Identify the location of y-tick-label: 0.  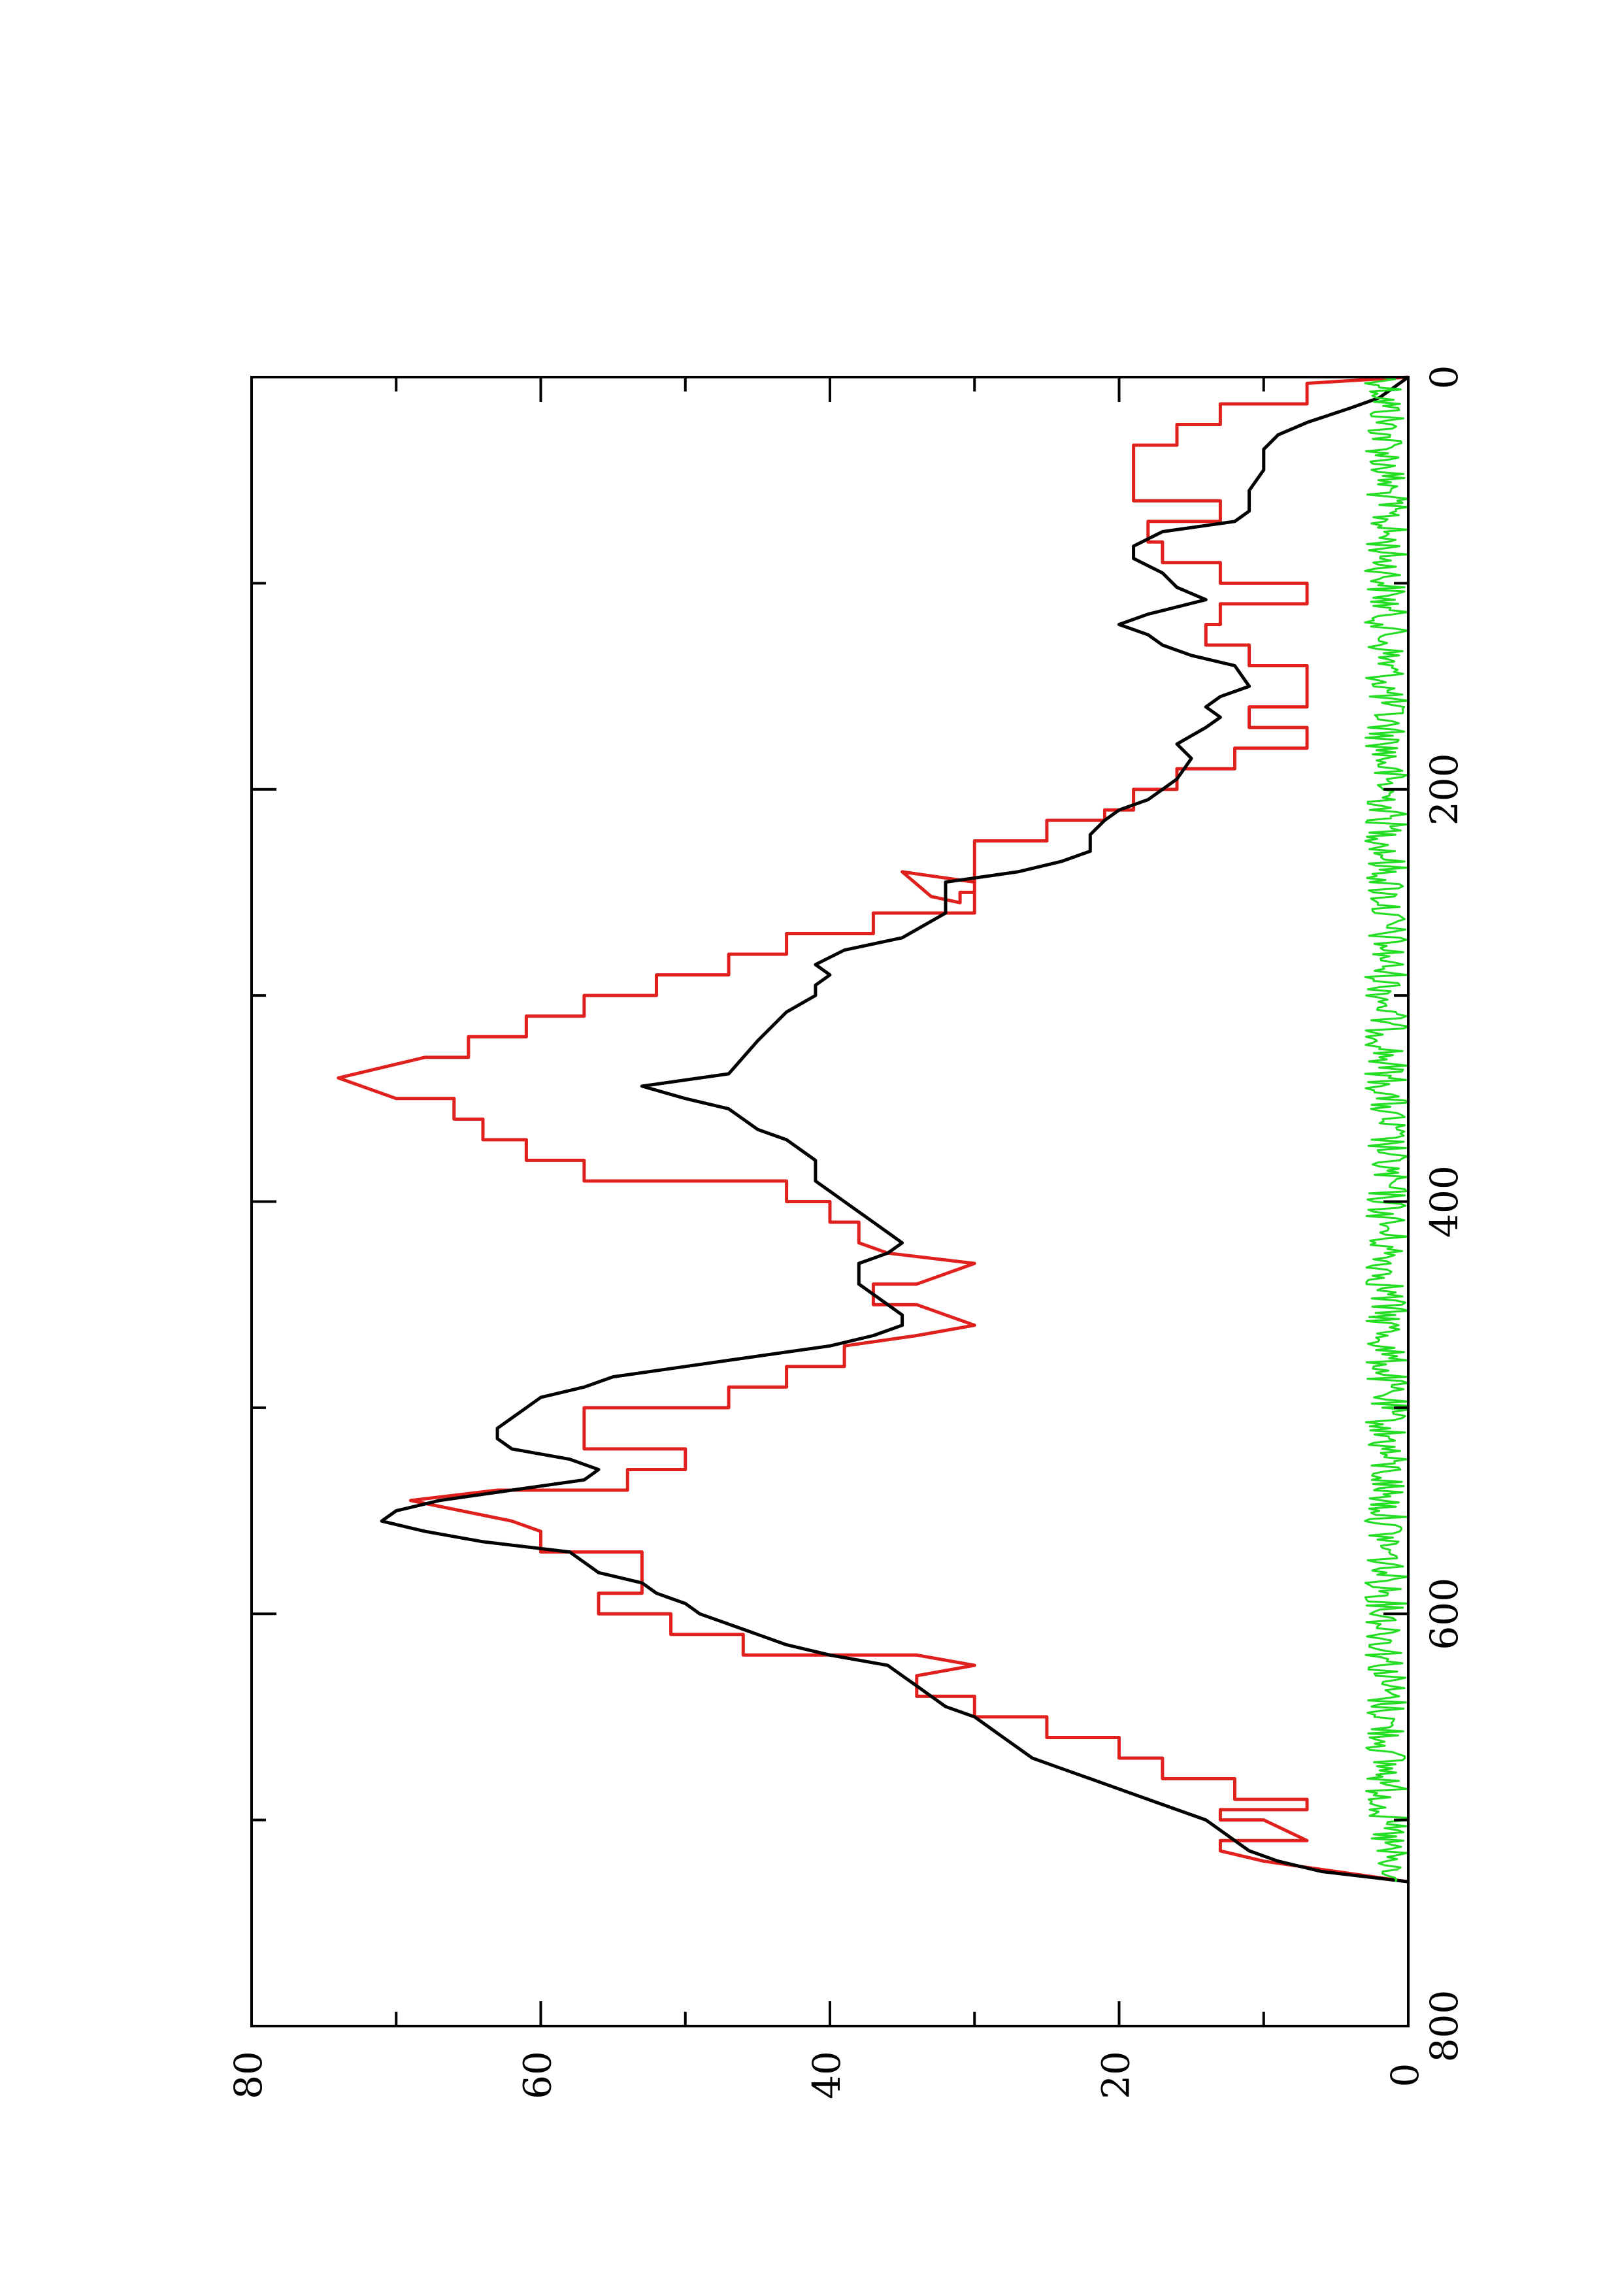
(1405, 2075).